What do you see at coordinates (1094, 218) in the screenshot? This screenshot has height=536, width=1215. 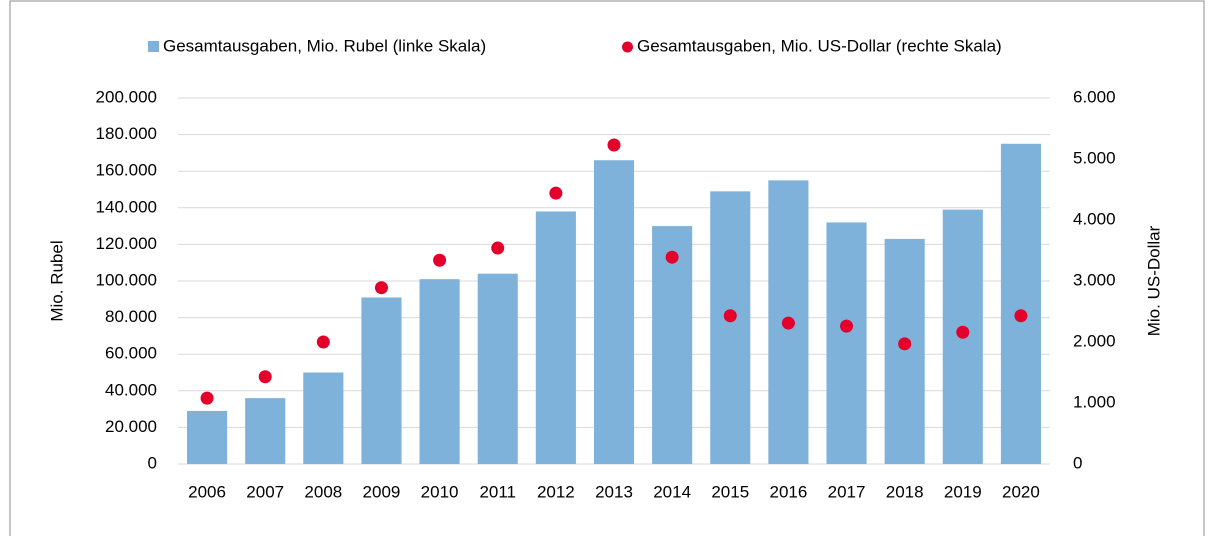 I see `y2-tick-label: 4.000` at bounding box center [1094, 218].